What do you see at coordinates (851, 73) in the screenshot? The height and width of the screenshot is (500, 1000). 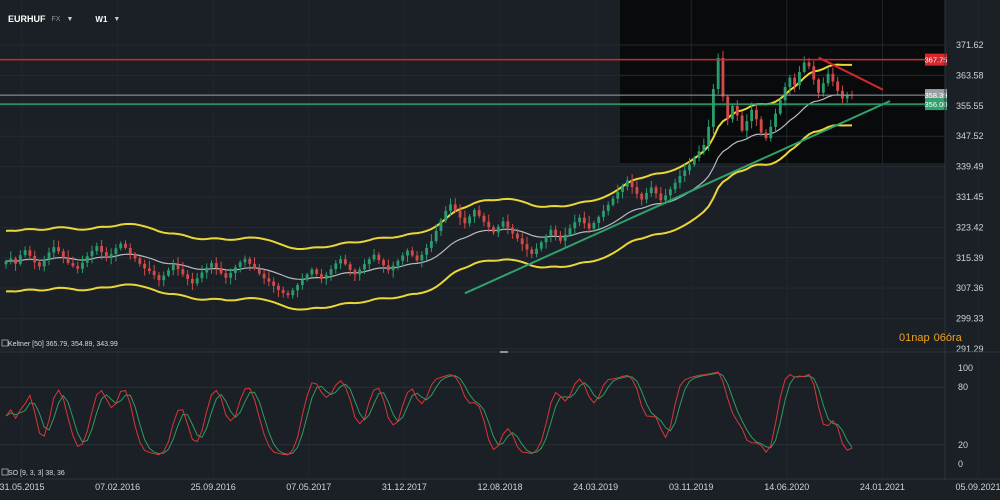 I see `resistance-trendline` at bounding box center [851, 73].